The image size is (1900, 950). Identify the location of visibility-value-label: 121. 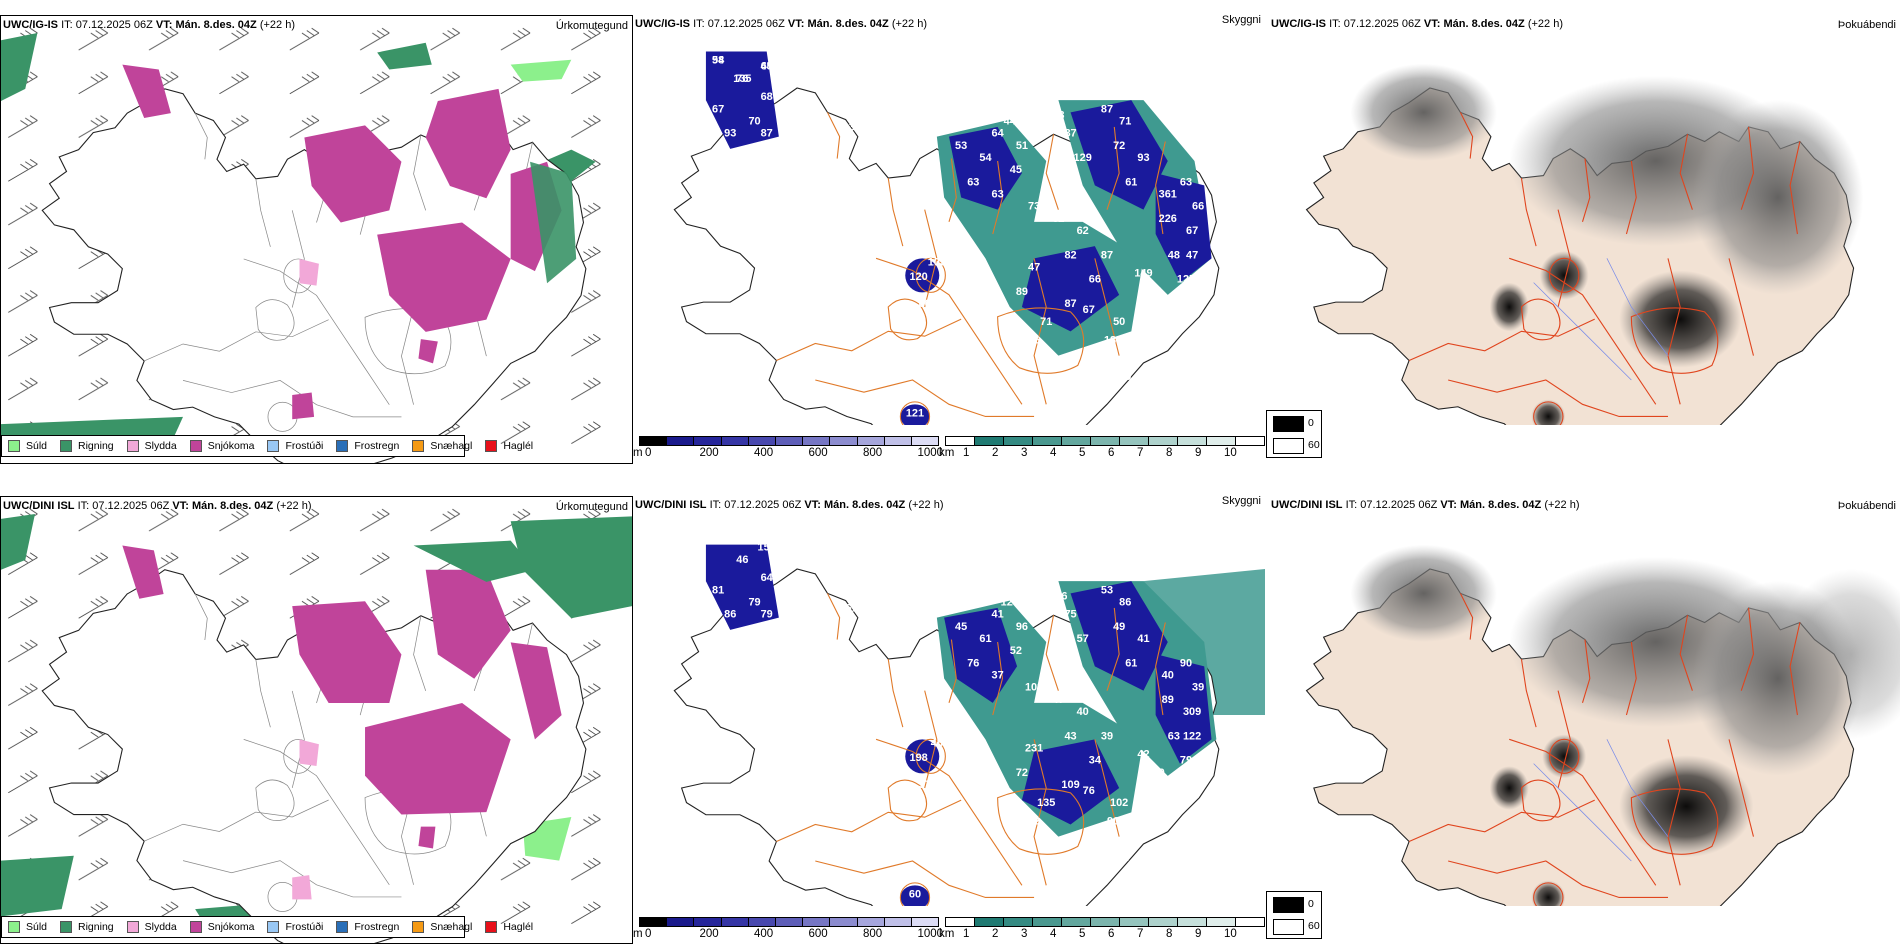
(915, 413).